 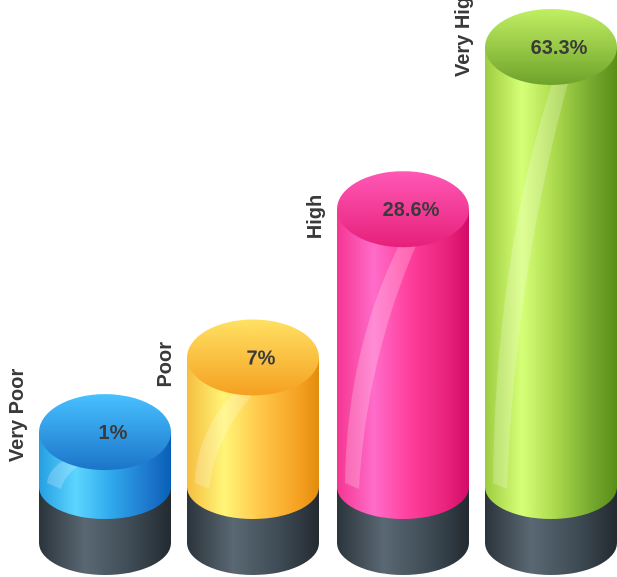 I want to click on bar-group: 7% Poor, so click(x=236, y=447).